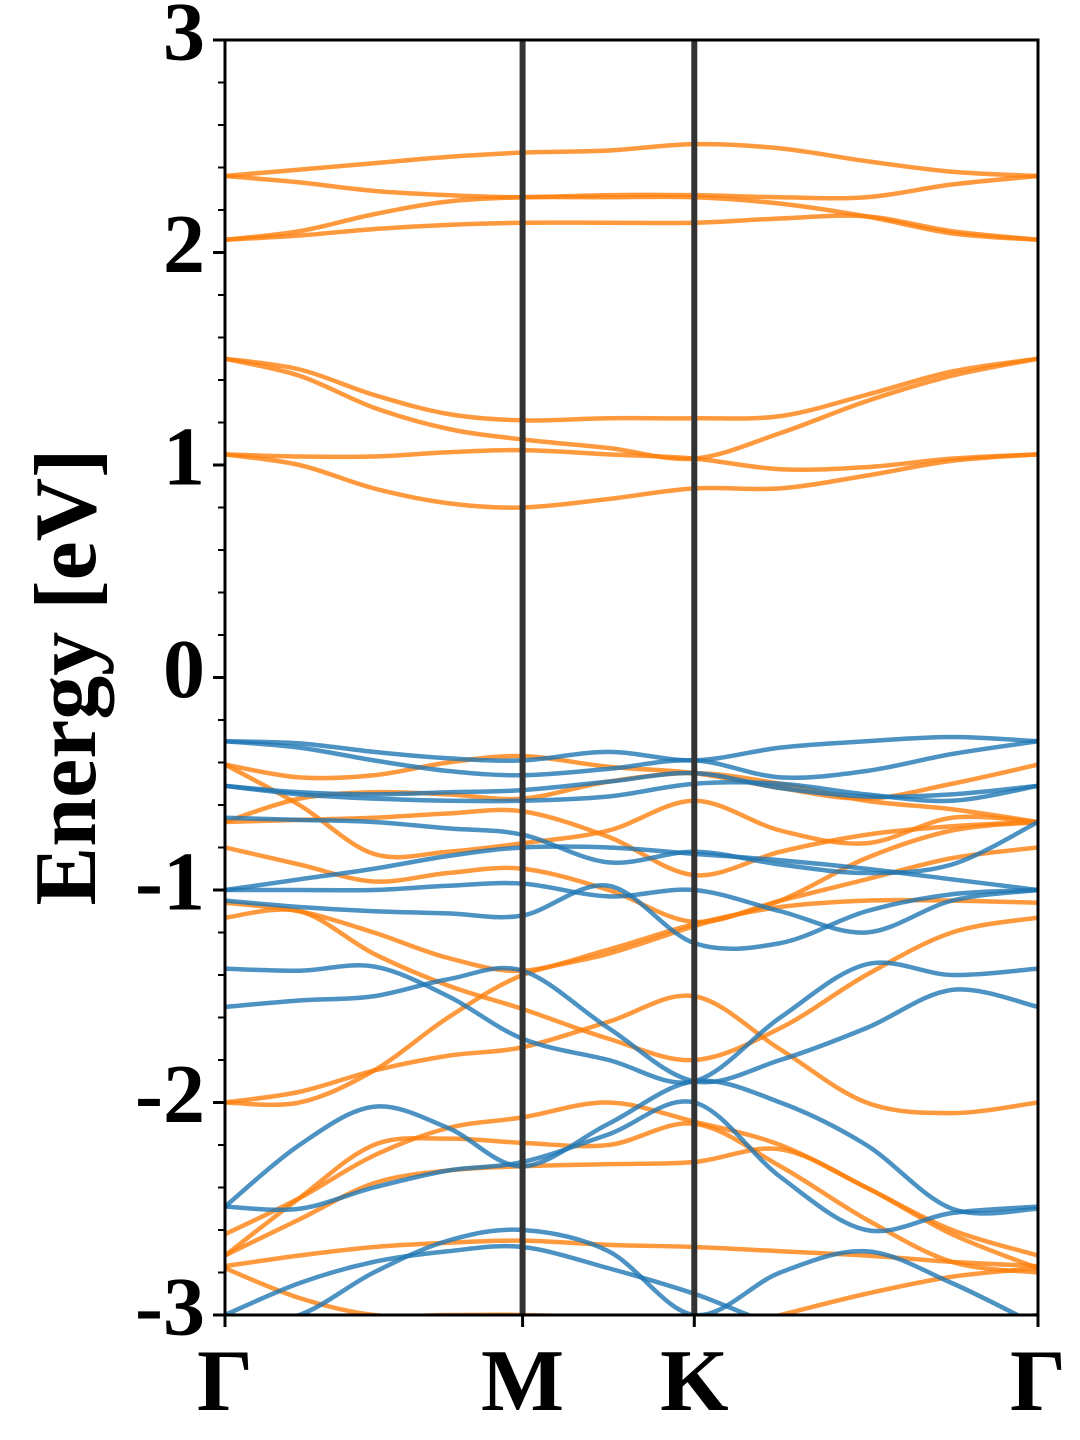 This screenshot has width=1080, height=1440. What do you see at coordinates (184, 456) in the screenshot?
I see `y-tick-label: 1` at bounding box center [184, 456].